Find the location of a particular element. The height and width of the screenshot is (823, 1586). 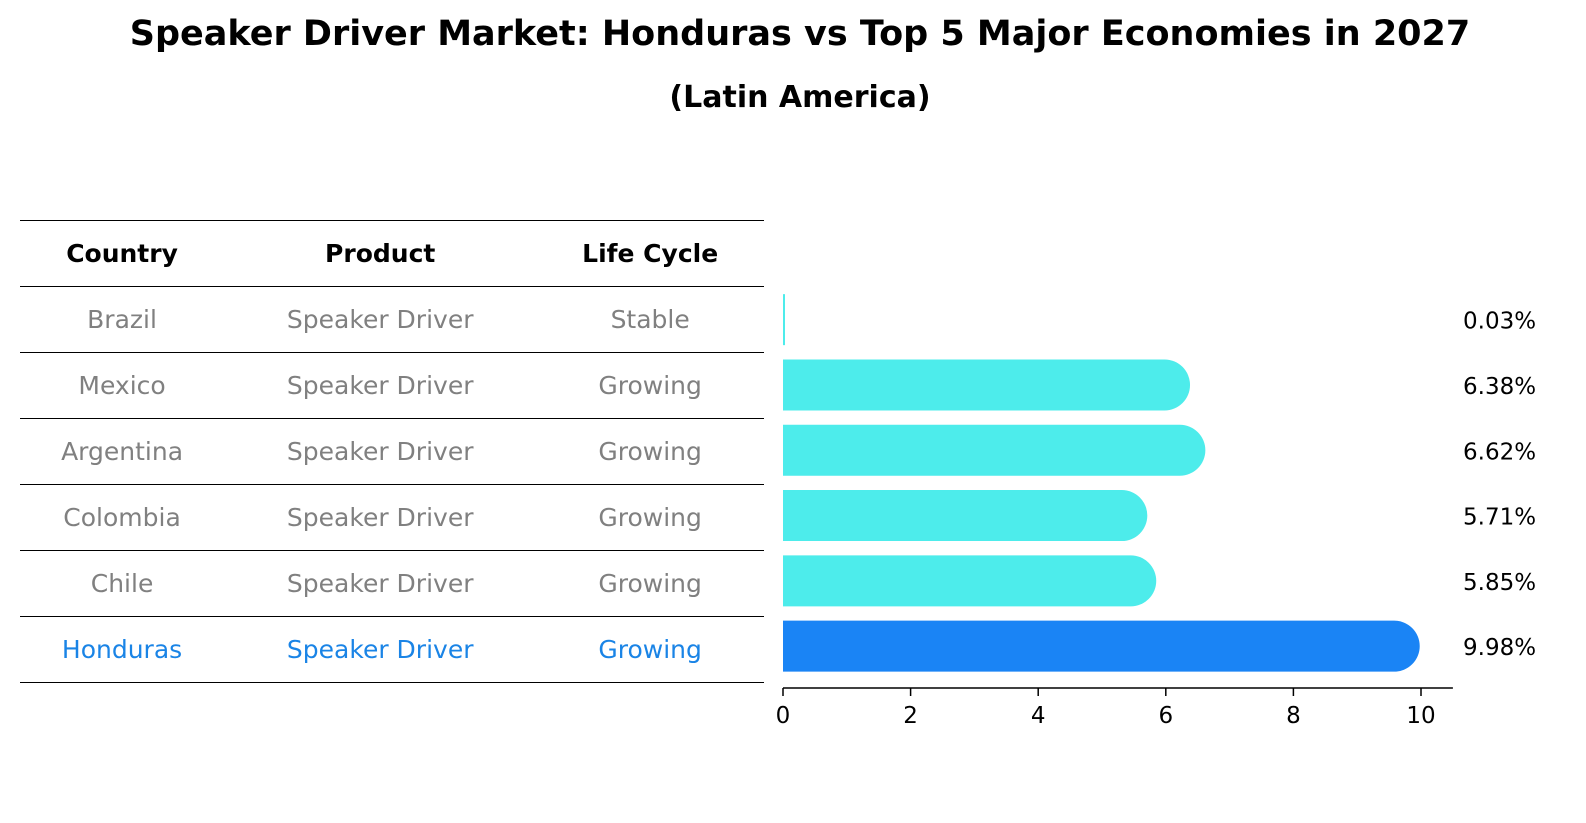

cell-country: Colombia is located at coordinates (122, 517).